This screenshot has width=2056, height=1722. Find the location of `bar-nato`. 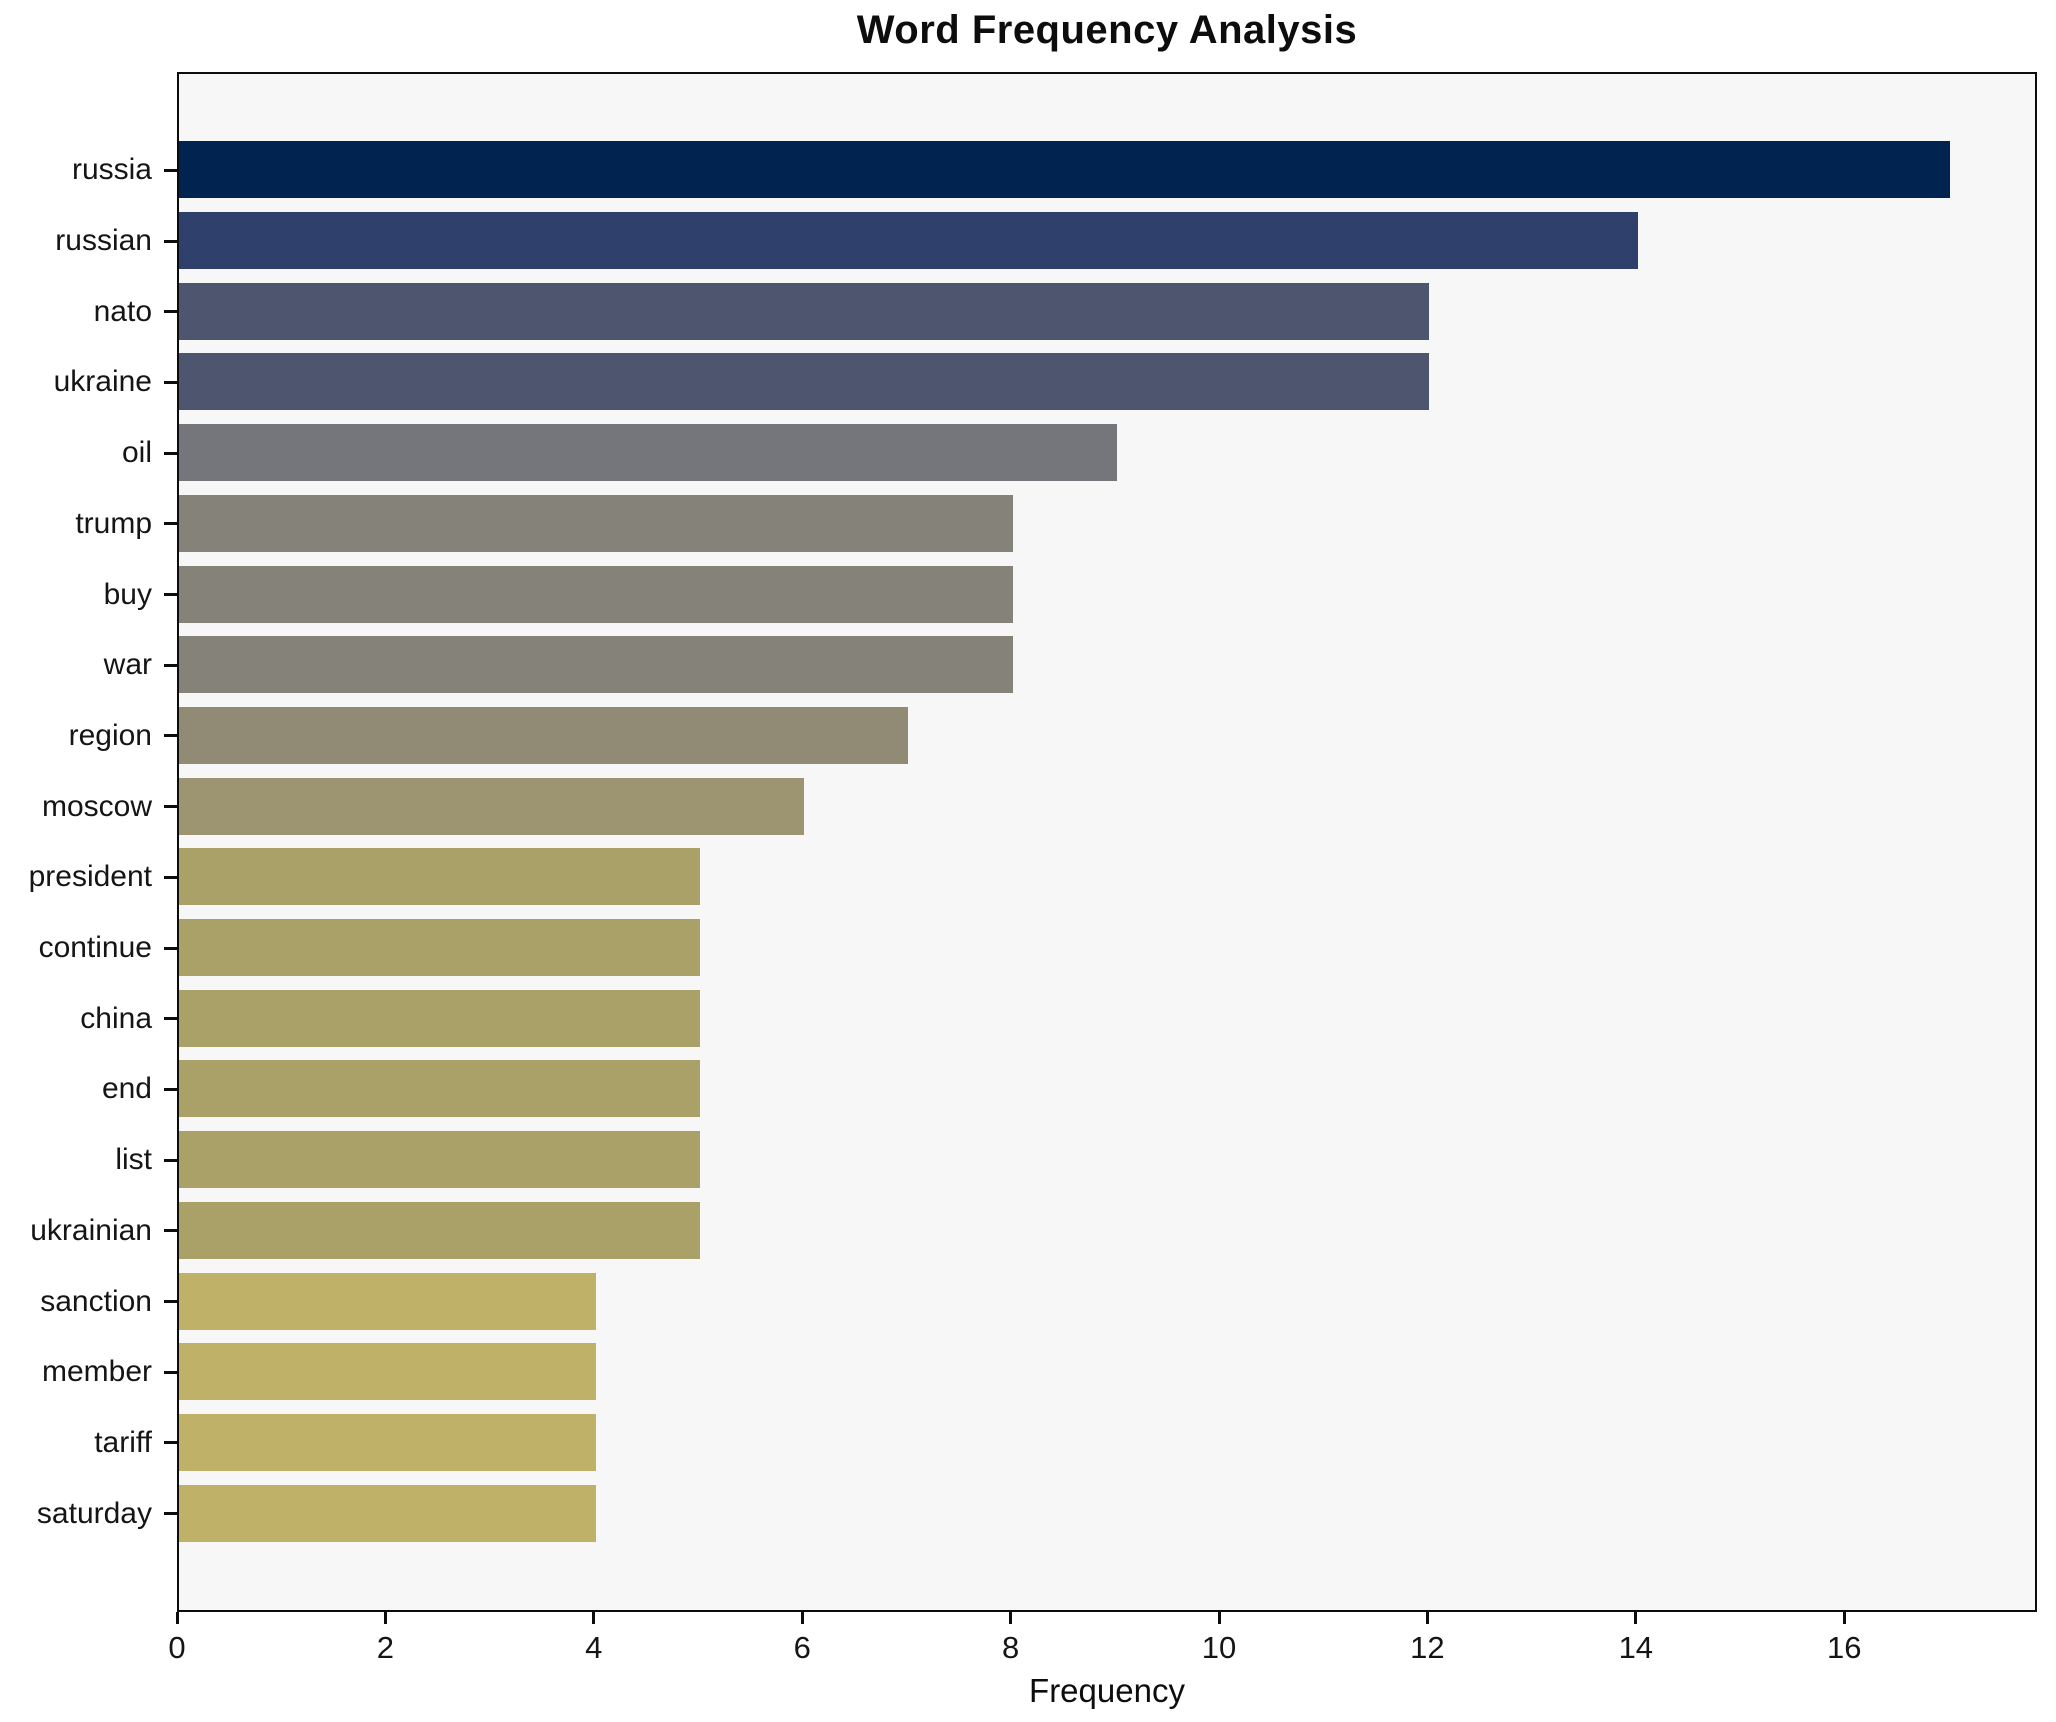

bar-nato is located at coordinates (804, 311).